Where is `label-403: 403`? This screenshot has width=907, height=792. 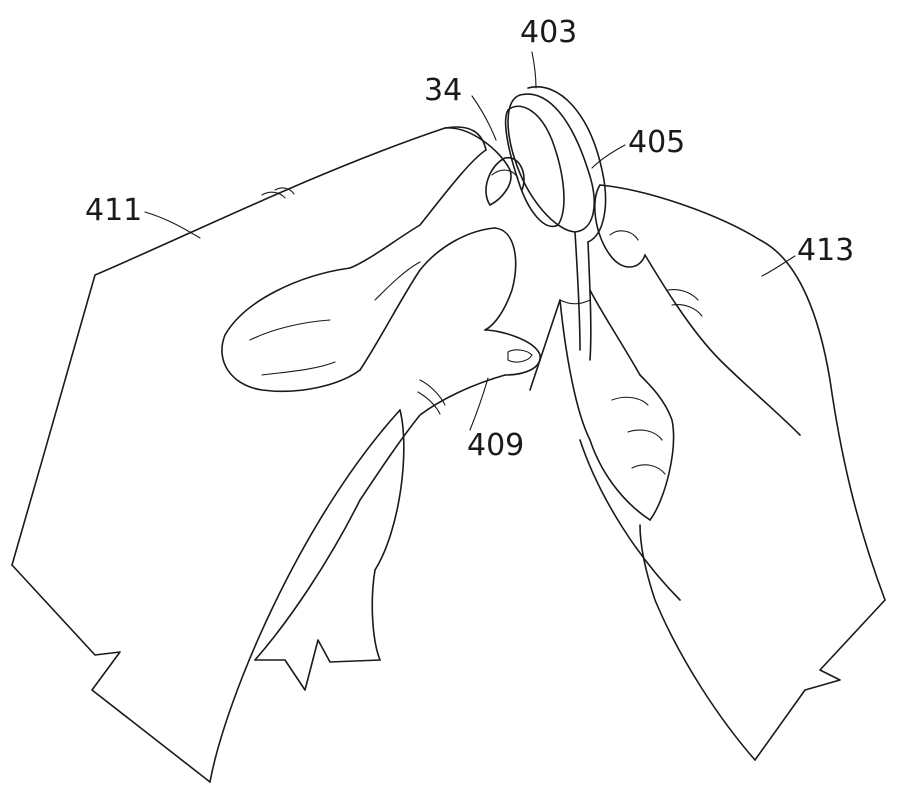 label-403: 403 is located at coordinates (548, 32).